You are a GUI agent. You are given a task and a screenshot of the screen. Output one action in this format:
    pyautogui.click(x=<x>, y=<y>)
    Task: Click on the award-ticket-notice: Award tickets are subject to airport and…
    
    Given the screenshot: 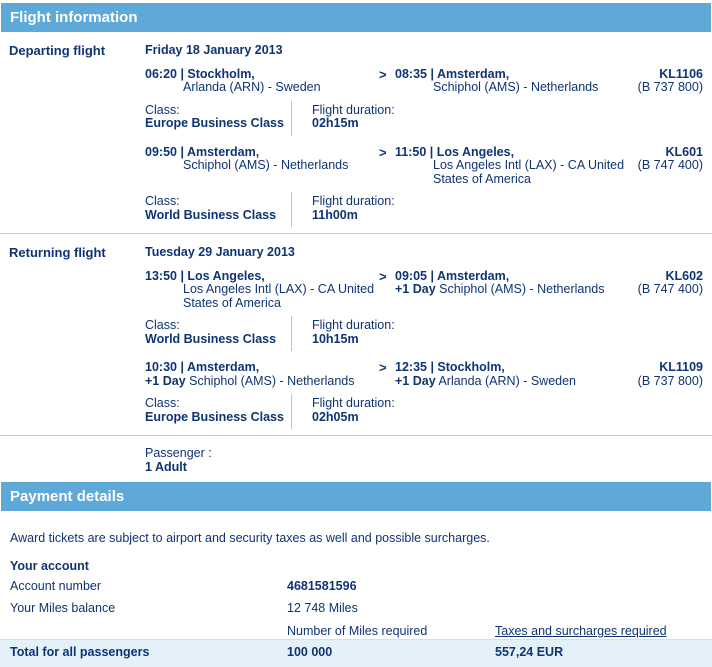 What is the action you would take?
    pyautogui.click(x=250, y=538)
    